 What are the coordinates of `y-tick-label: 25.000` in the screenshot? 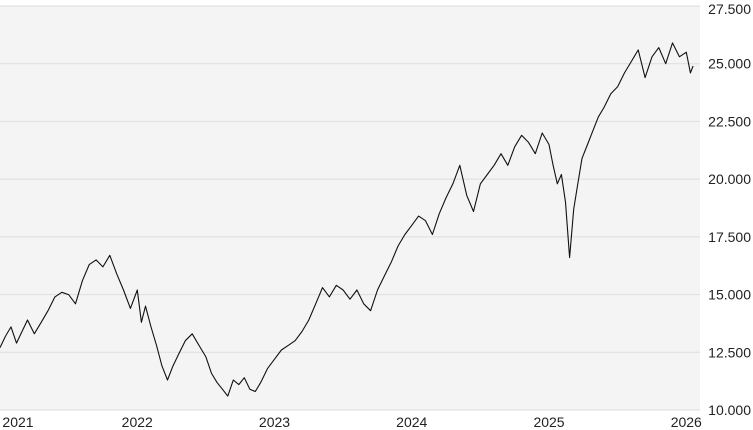 It's located at (729, 64).